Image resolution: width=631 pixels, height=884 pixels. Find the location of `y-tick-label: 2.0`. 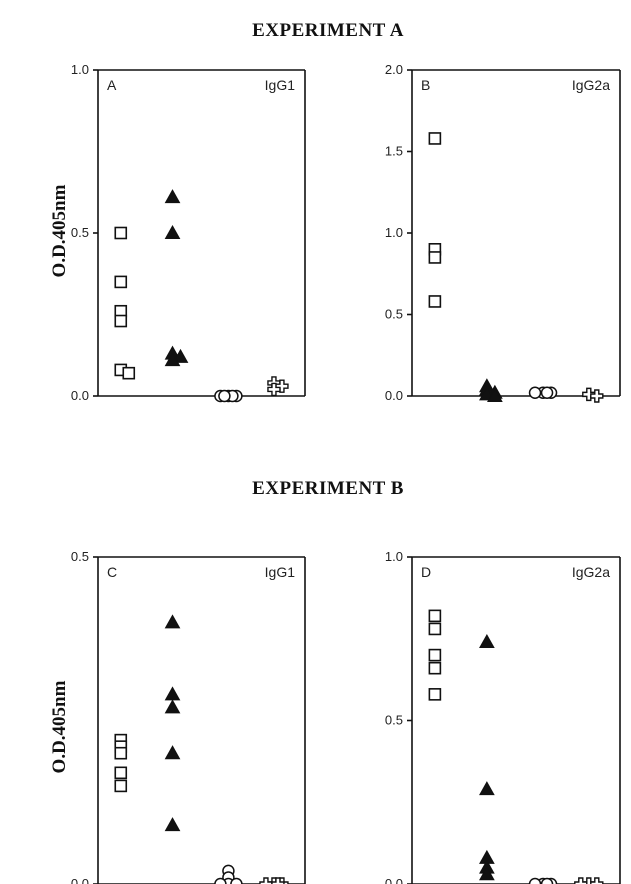

y-tick-label: 2.0 is located at coordinates (394, 69).